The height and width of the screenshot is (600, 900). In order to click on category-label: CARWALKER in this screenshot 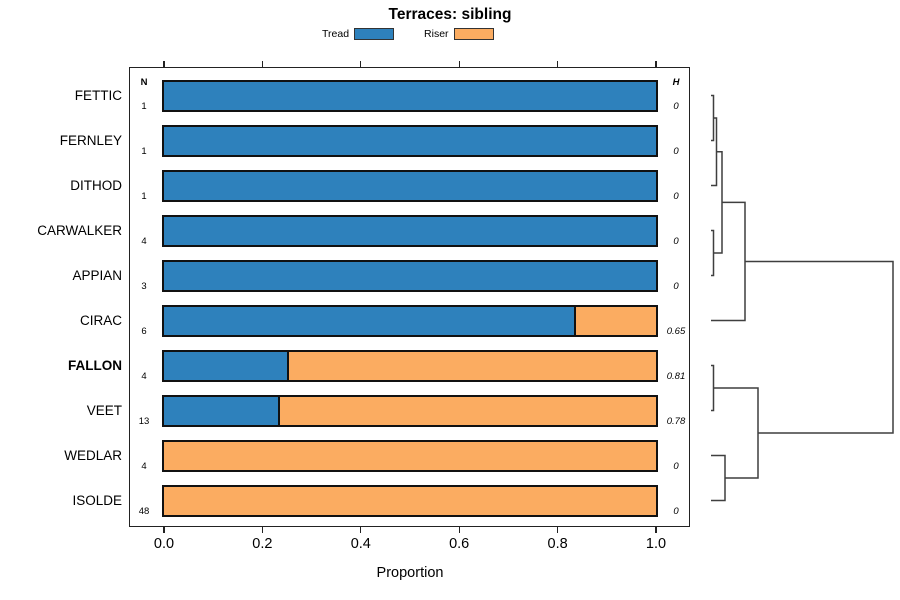, I will do `click(79, 230)`.